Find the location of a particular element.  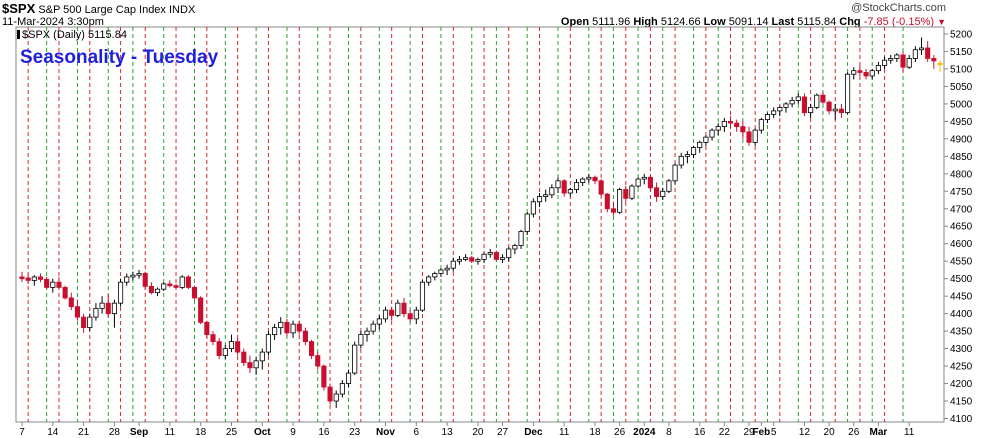

y-tick-label: 4900 is located at coordinates (961, 139).